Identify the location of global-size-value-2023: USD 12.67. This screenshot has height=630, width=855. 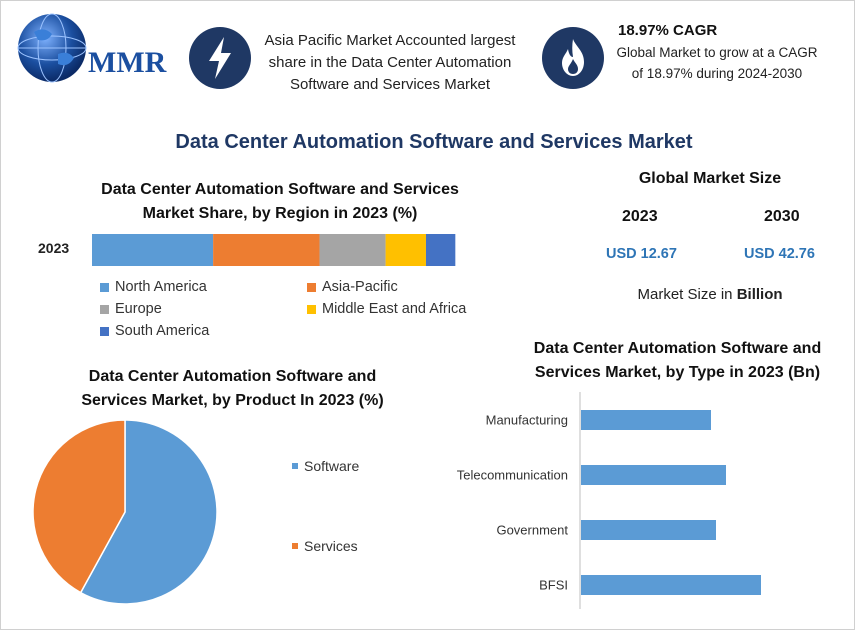
(641, 254).